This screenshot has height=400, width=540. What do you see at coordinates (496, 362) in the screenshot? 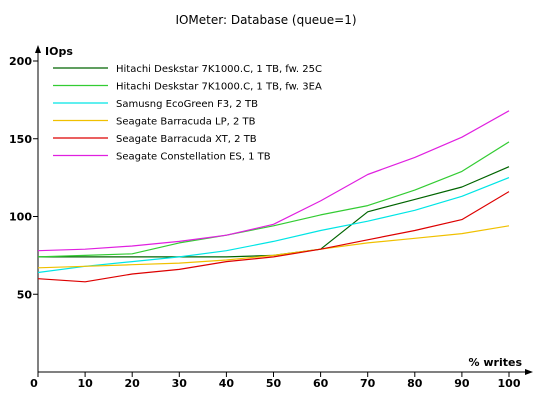
I see `x-axis-label: % writes` at bounding box center [496, 362].